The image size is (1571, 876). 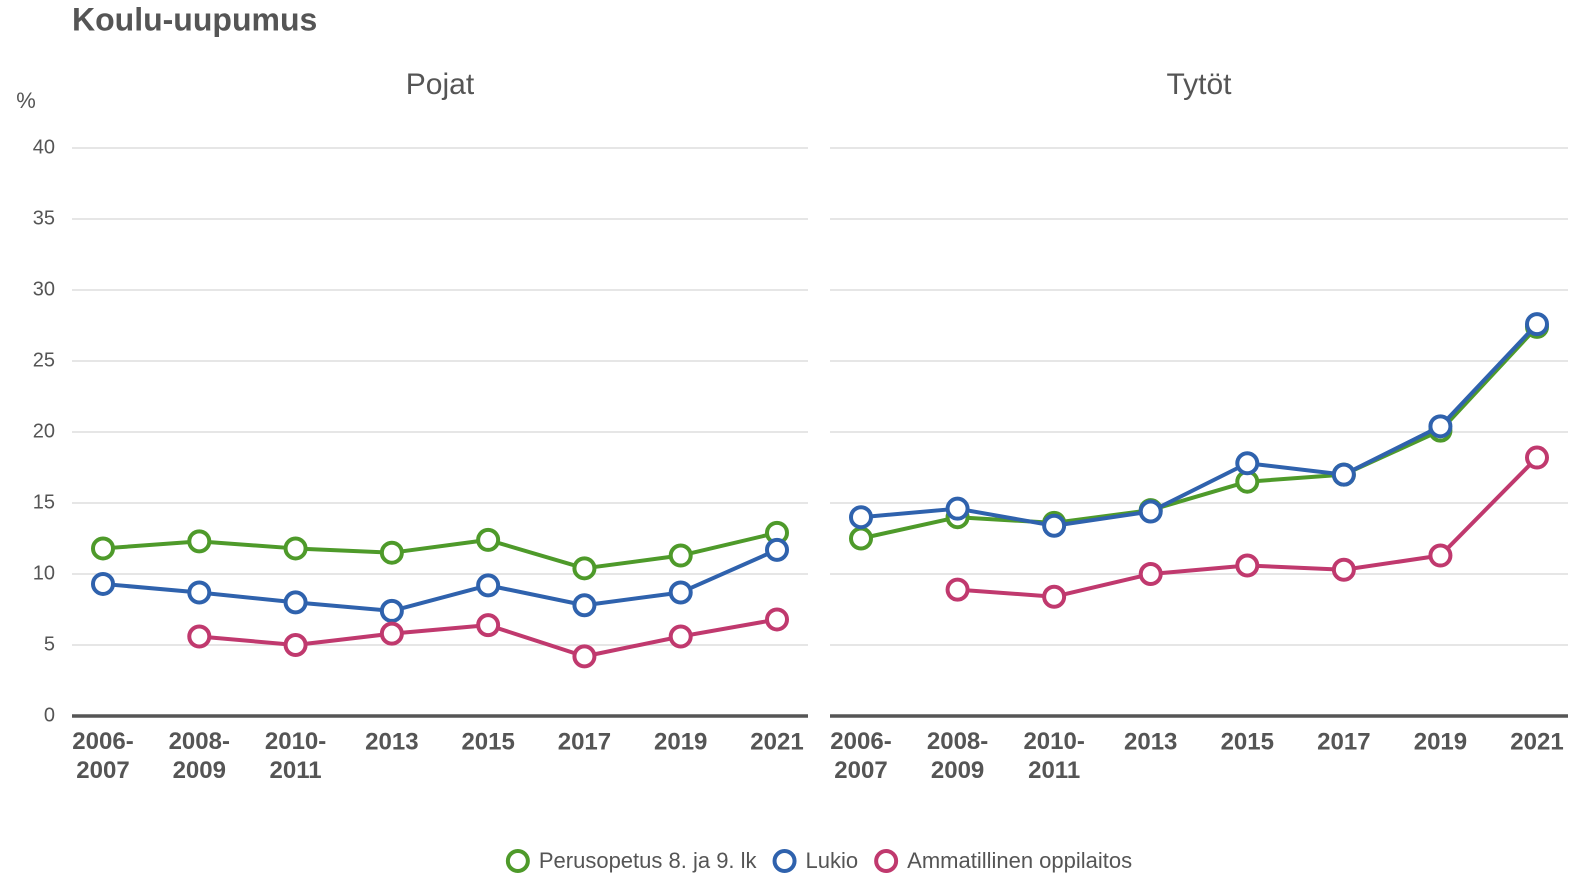 What do you see at coordinates (44, 431) in the screenshot?
I see `y-tick-label: 20` at bounding box center [44, 431].